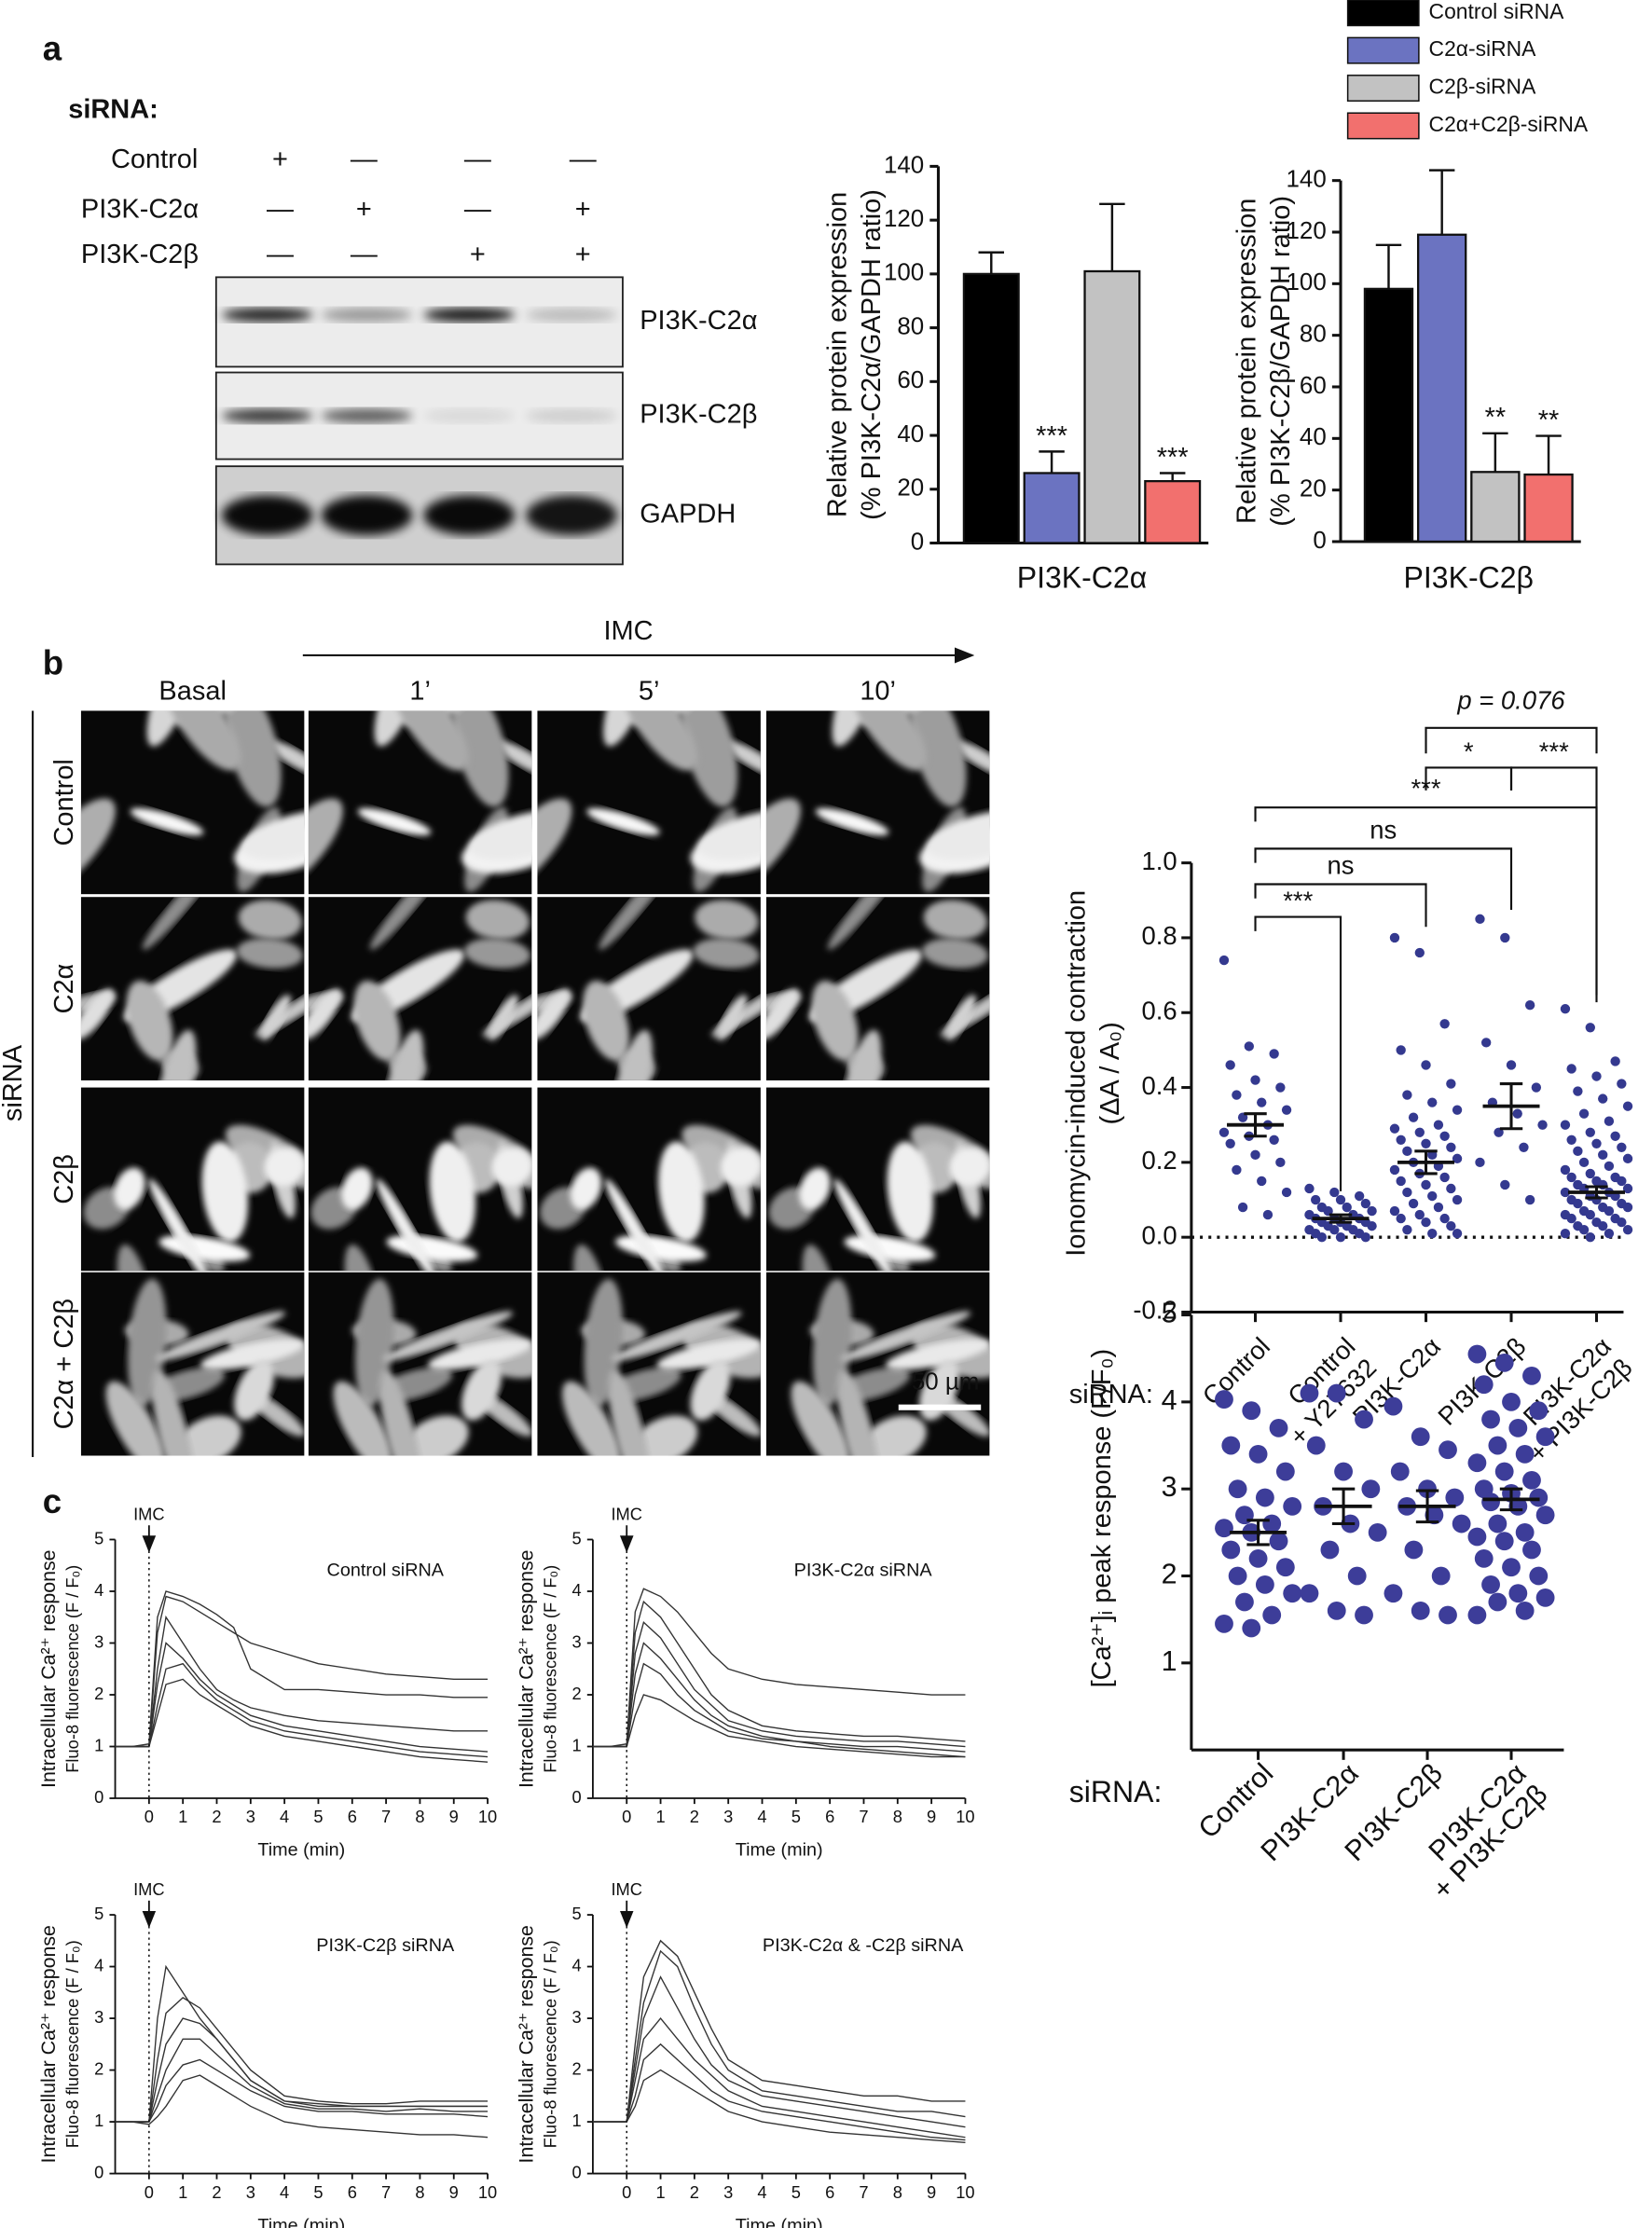 The height and width of the screenshot is (2228, 1652). What do you see at coordinates (149, 1889) in the screenshot?
I see `stimulus-label: IMC` at bounding box center [149, 1889].